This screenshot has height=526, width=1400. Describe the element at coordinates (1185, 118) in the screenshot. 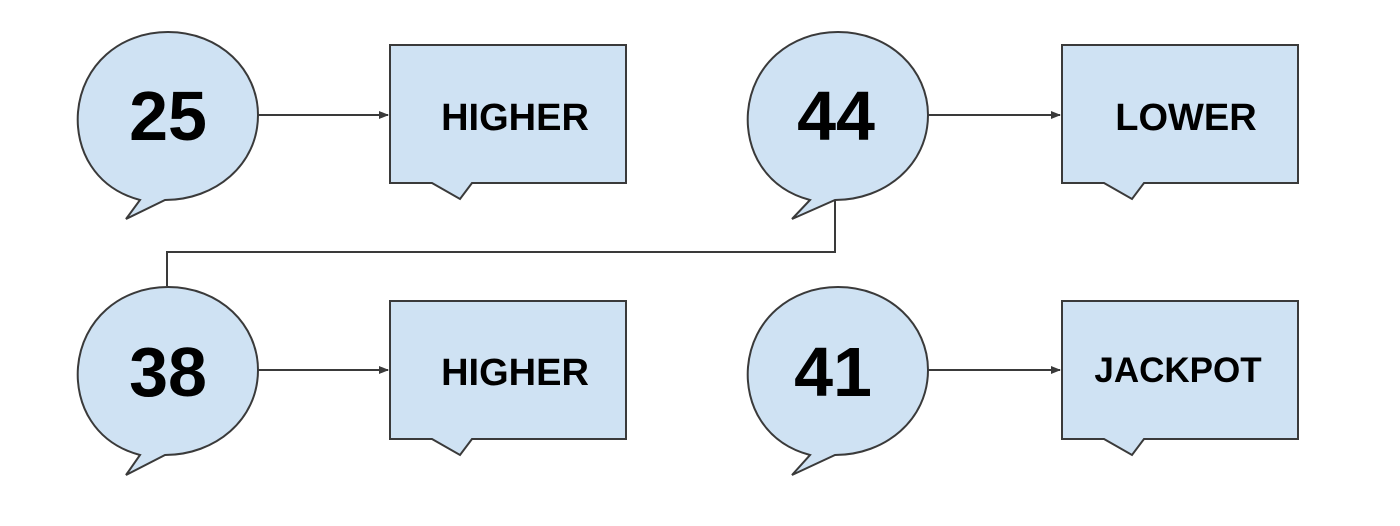

I see `reply-label: LOWER` at that location.